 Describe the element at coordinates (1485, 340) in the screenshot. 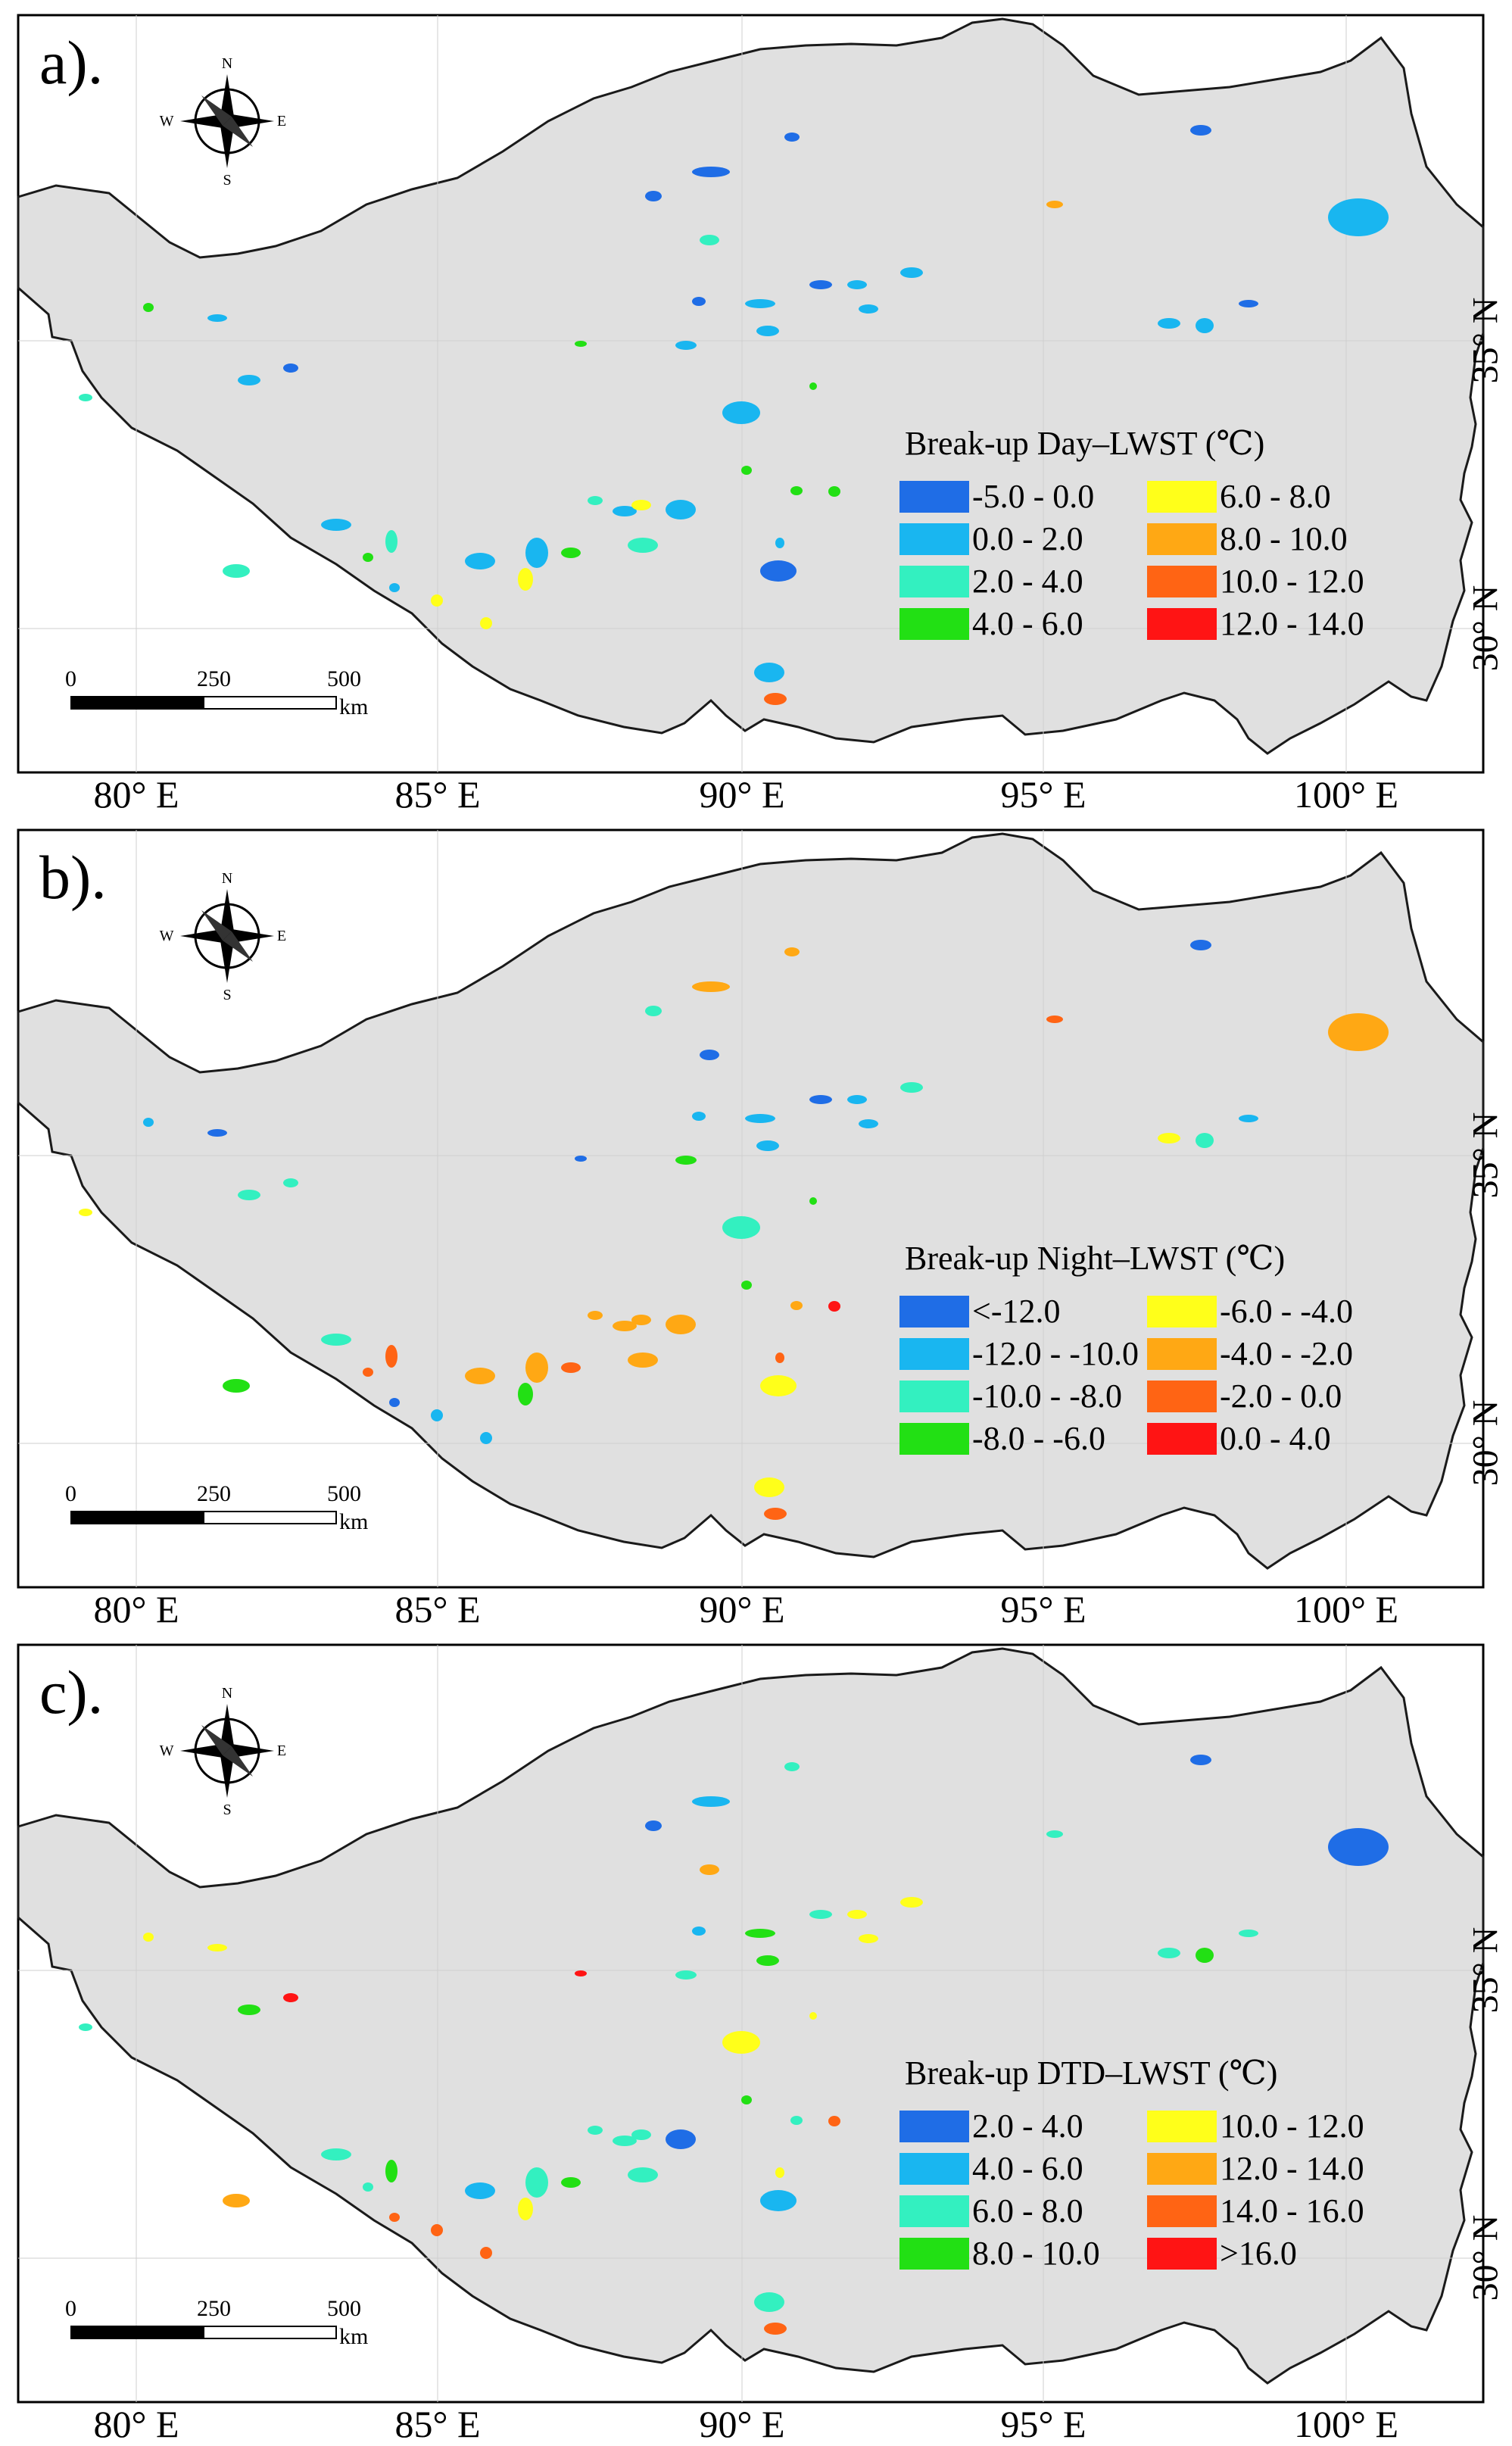

I see `y-tick-label: 35° N` at that location.